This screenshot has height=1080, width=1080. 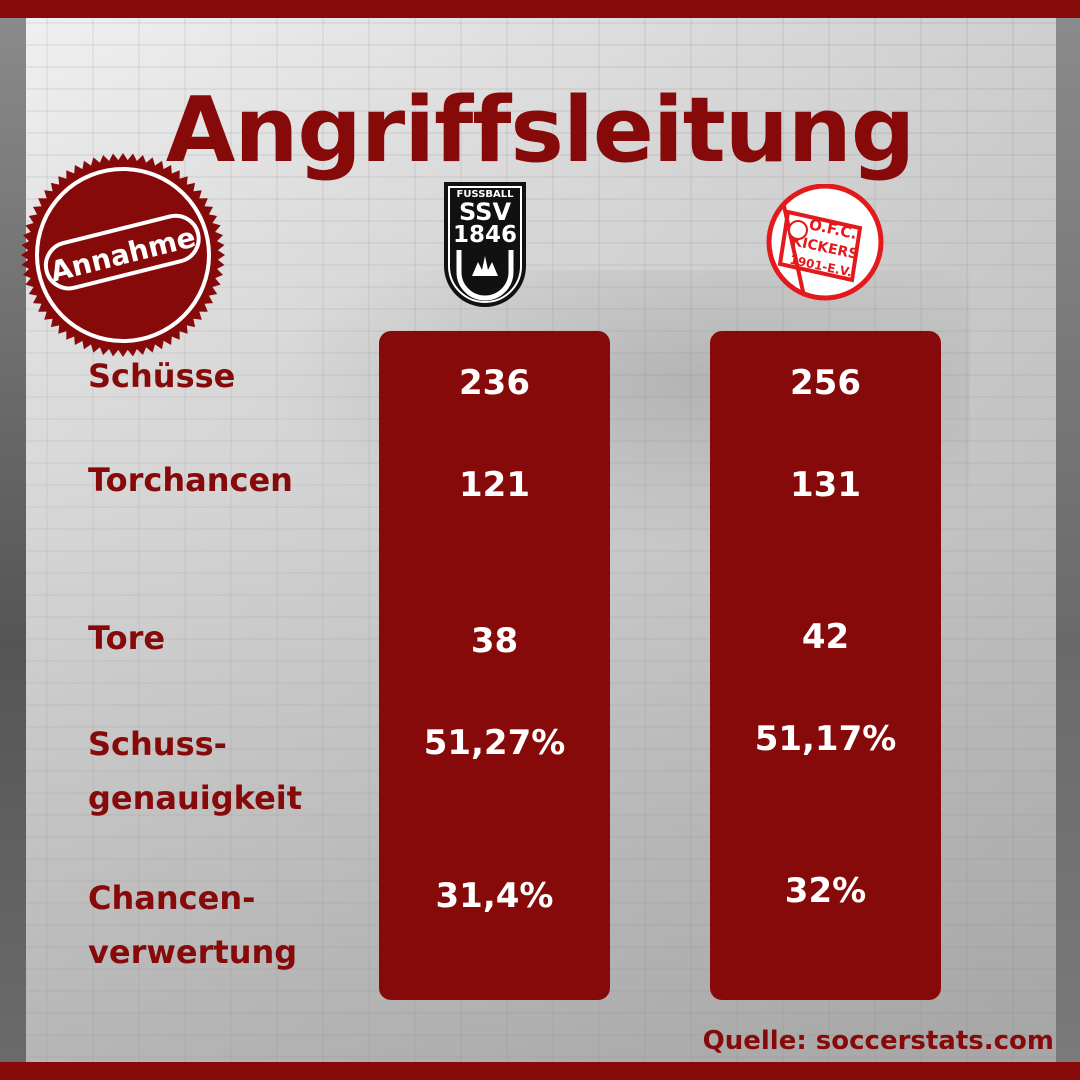 What do you see at coordinates (195, 798) in the screenshot?
I see `label-schussgenauigkeit-line-2: genauigkeit` at bounding box center [195, 798].